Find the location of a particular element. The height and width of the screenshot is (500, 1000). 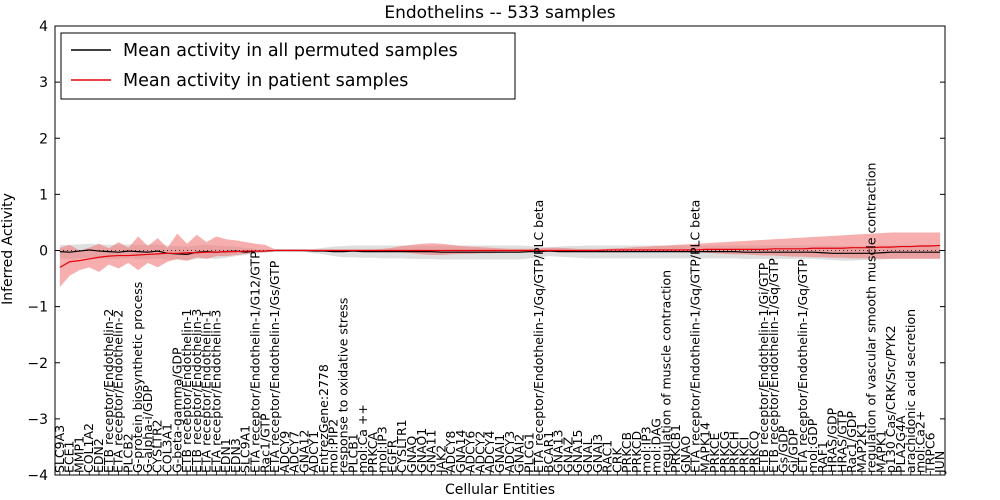

x-tick-label: PLCB2 is located at coordinates (127, 453).